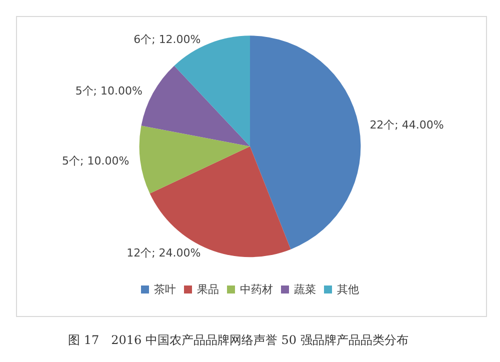 This screenshot has width=500, height=362. I want to click on caption: 图 17 2016 中国农产品品牌网络声誉 50 强品牌产品品类分布, so click(238, 340).